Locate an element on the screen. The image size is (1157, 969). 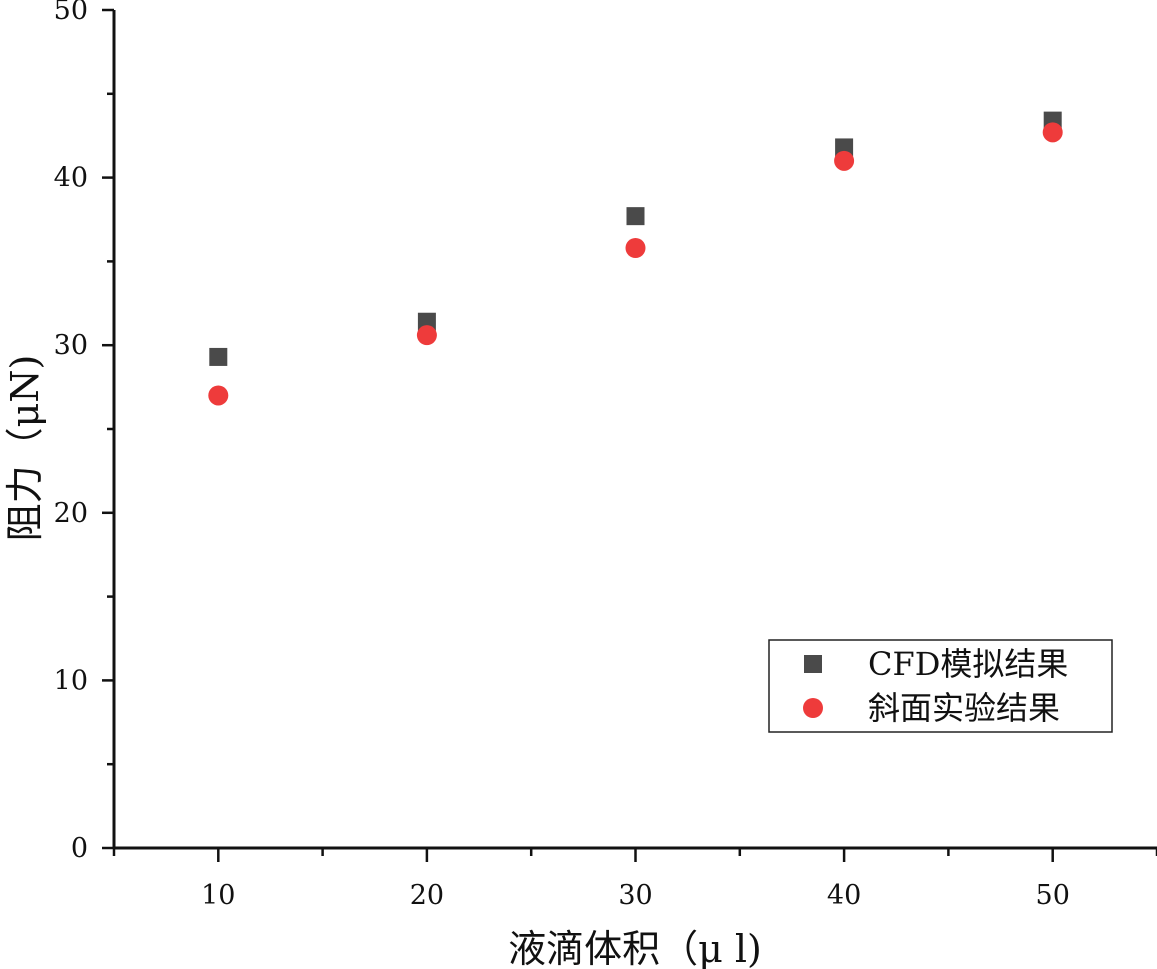
x-tick-label: 40 is located at coordinates (844, 895).